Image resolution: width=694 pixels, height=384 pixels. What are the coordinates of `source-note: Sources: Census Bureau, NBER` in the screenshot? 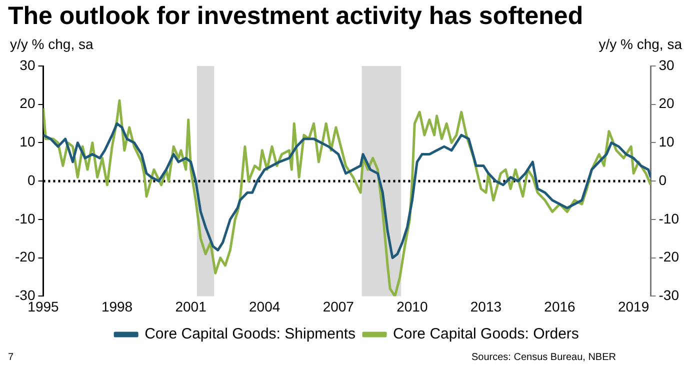 It's located at (543, 357).